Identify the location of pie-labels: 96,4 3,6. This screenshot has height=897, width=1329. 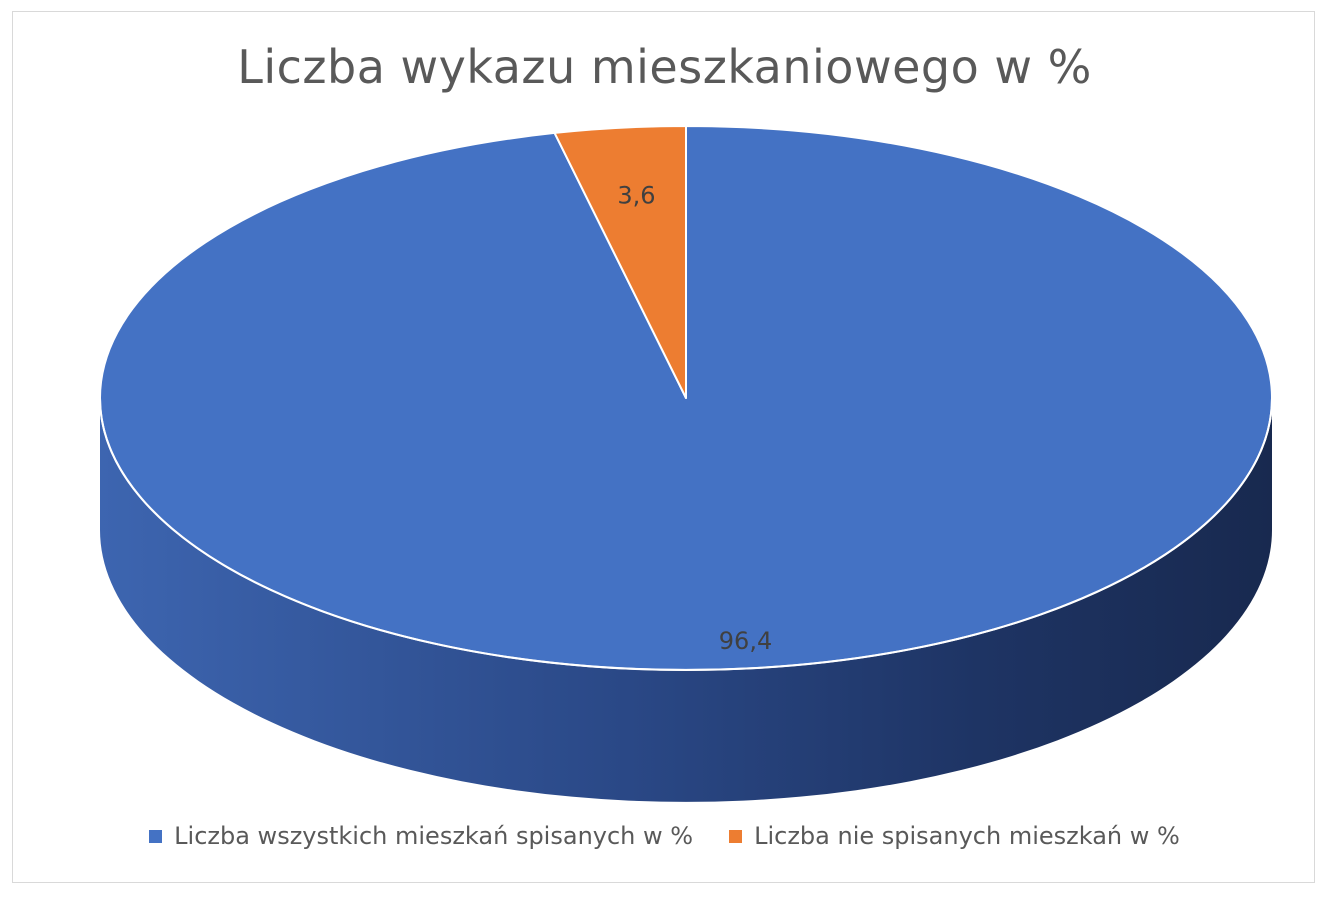
(694, 418).